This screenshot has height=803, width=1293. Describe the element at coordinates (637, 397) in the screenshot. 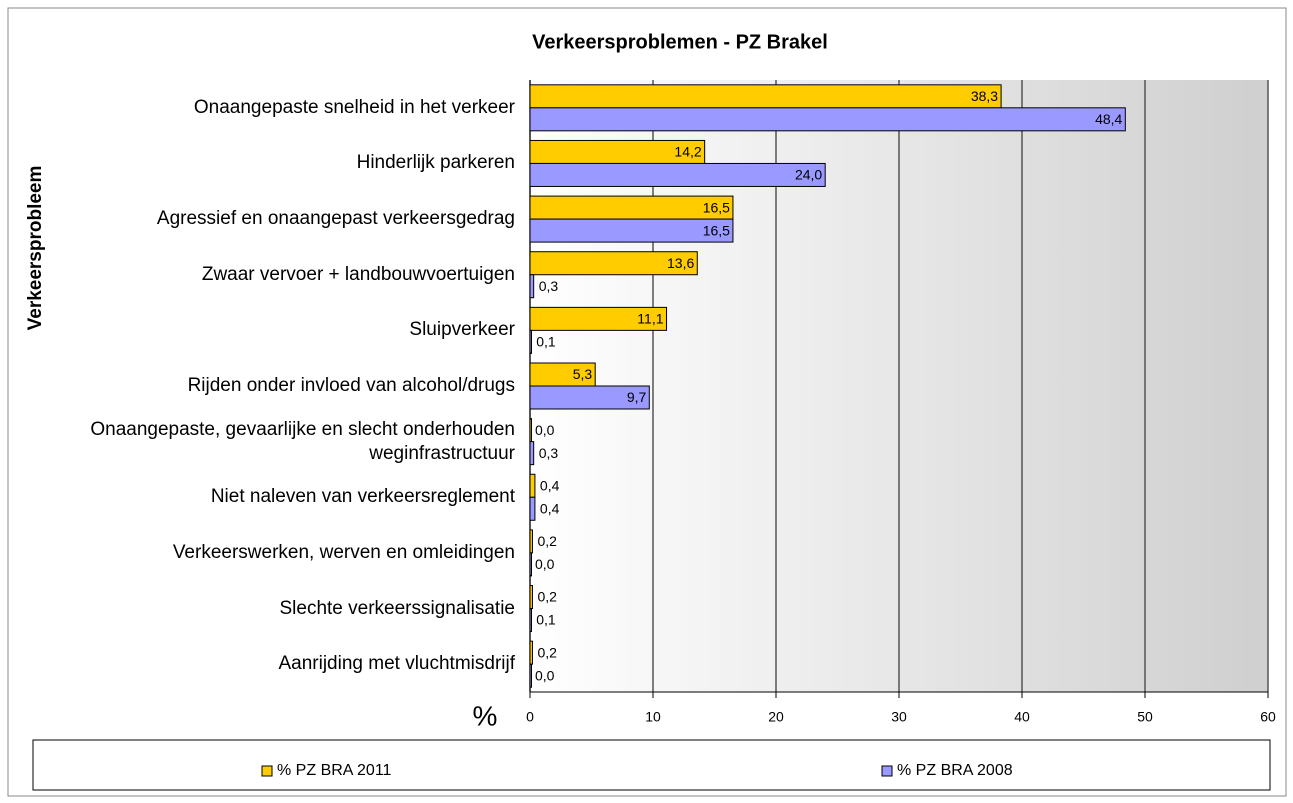

I see `value-label: 9,7` at that location.